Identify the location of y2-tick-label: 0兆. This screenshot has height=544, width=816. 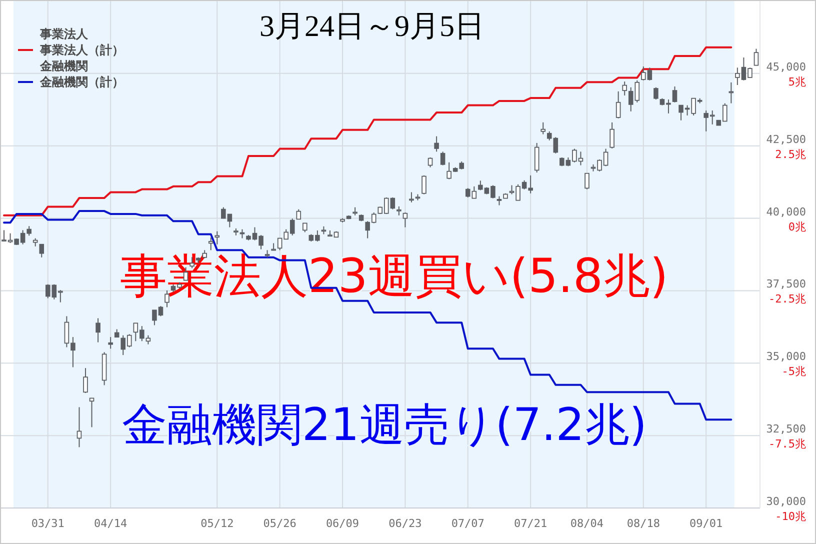
(797, 227).